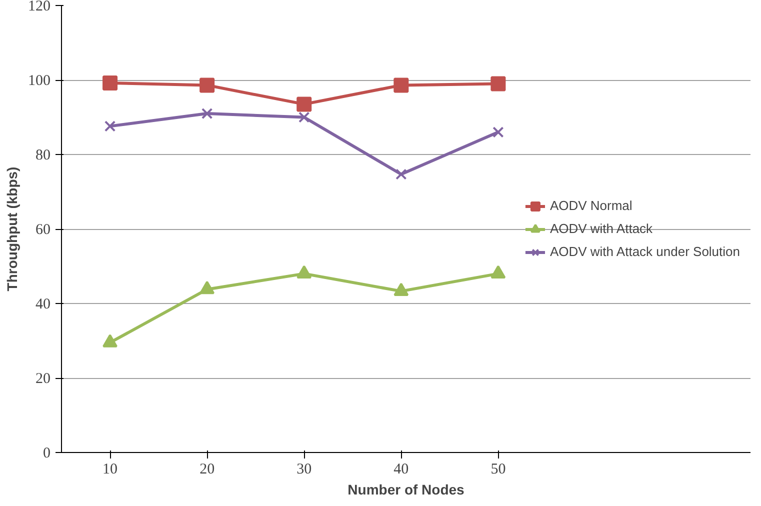 Image resolution: width=761 pixels, height=506 pixels. What do you see at coordinates (591, 205) in the screenshot?
I see `legend-label: AODV Normal` at bounding box center [591, 205].